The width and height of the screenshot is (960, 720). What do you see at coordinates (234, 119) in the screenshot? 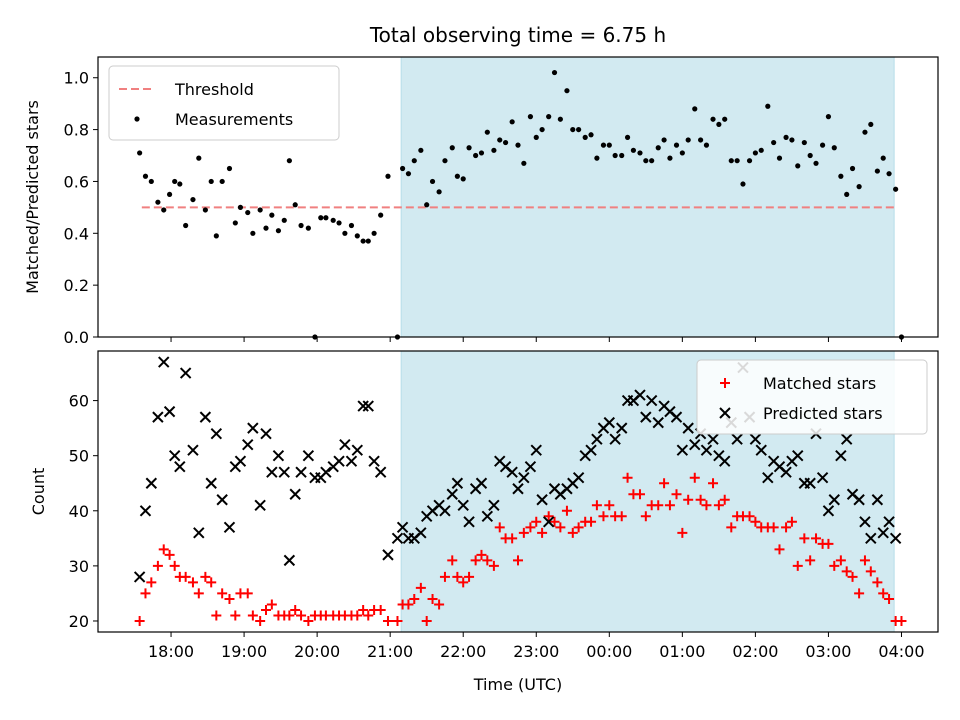
I see `legend-label: Measurements` at bounding box center [234, 119].